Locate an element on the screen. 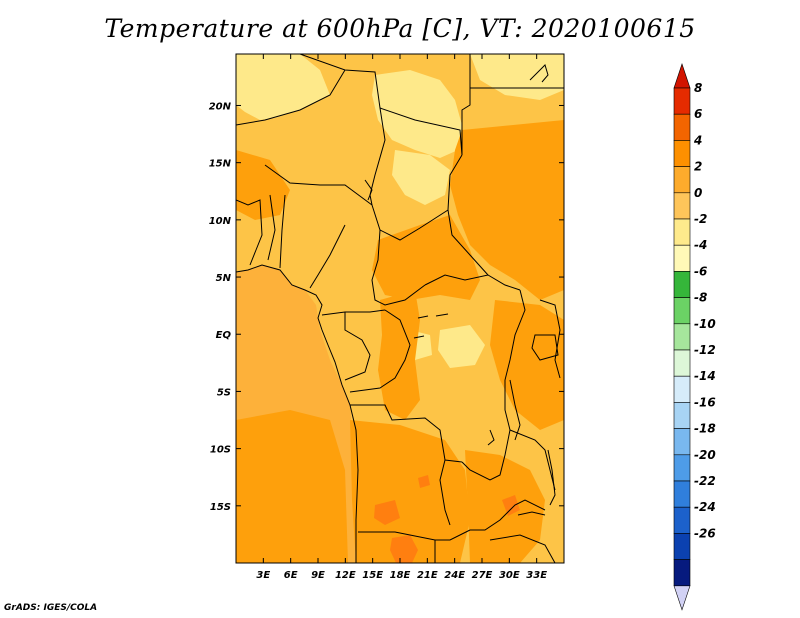 This screenshot has height=618, width=800. lon-tick-label: 15E is located at coordinates (372, 575).